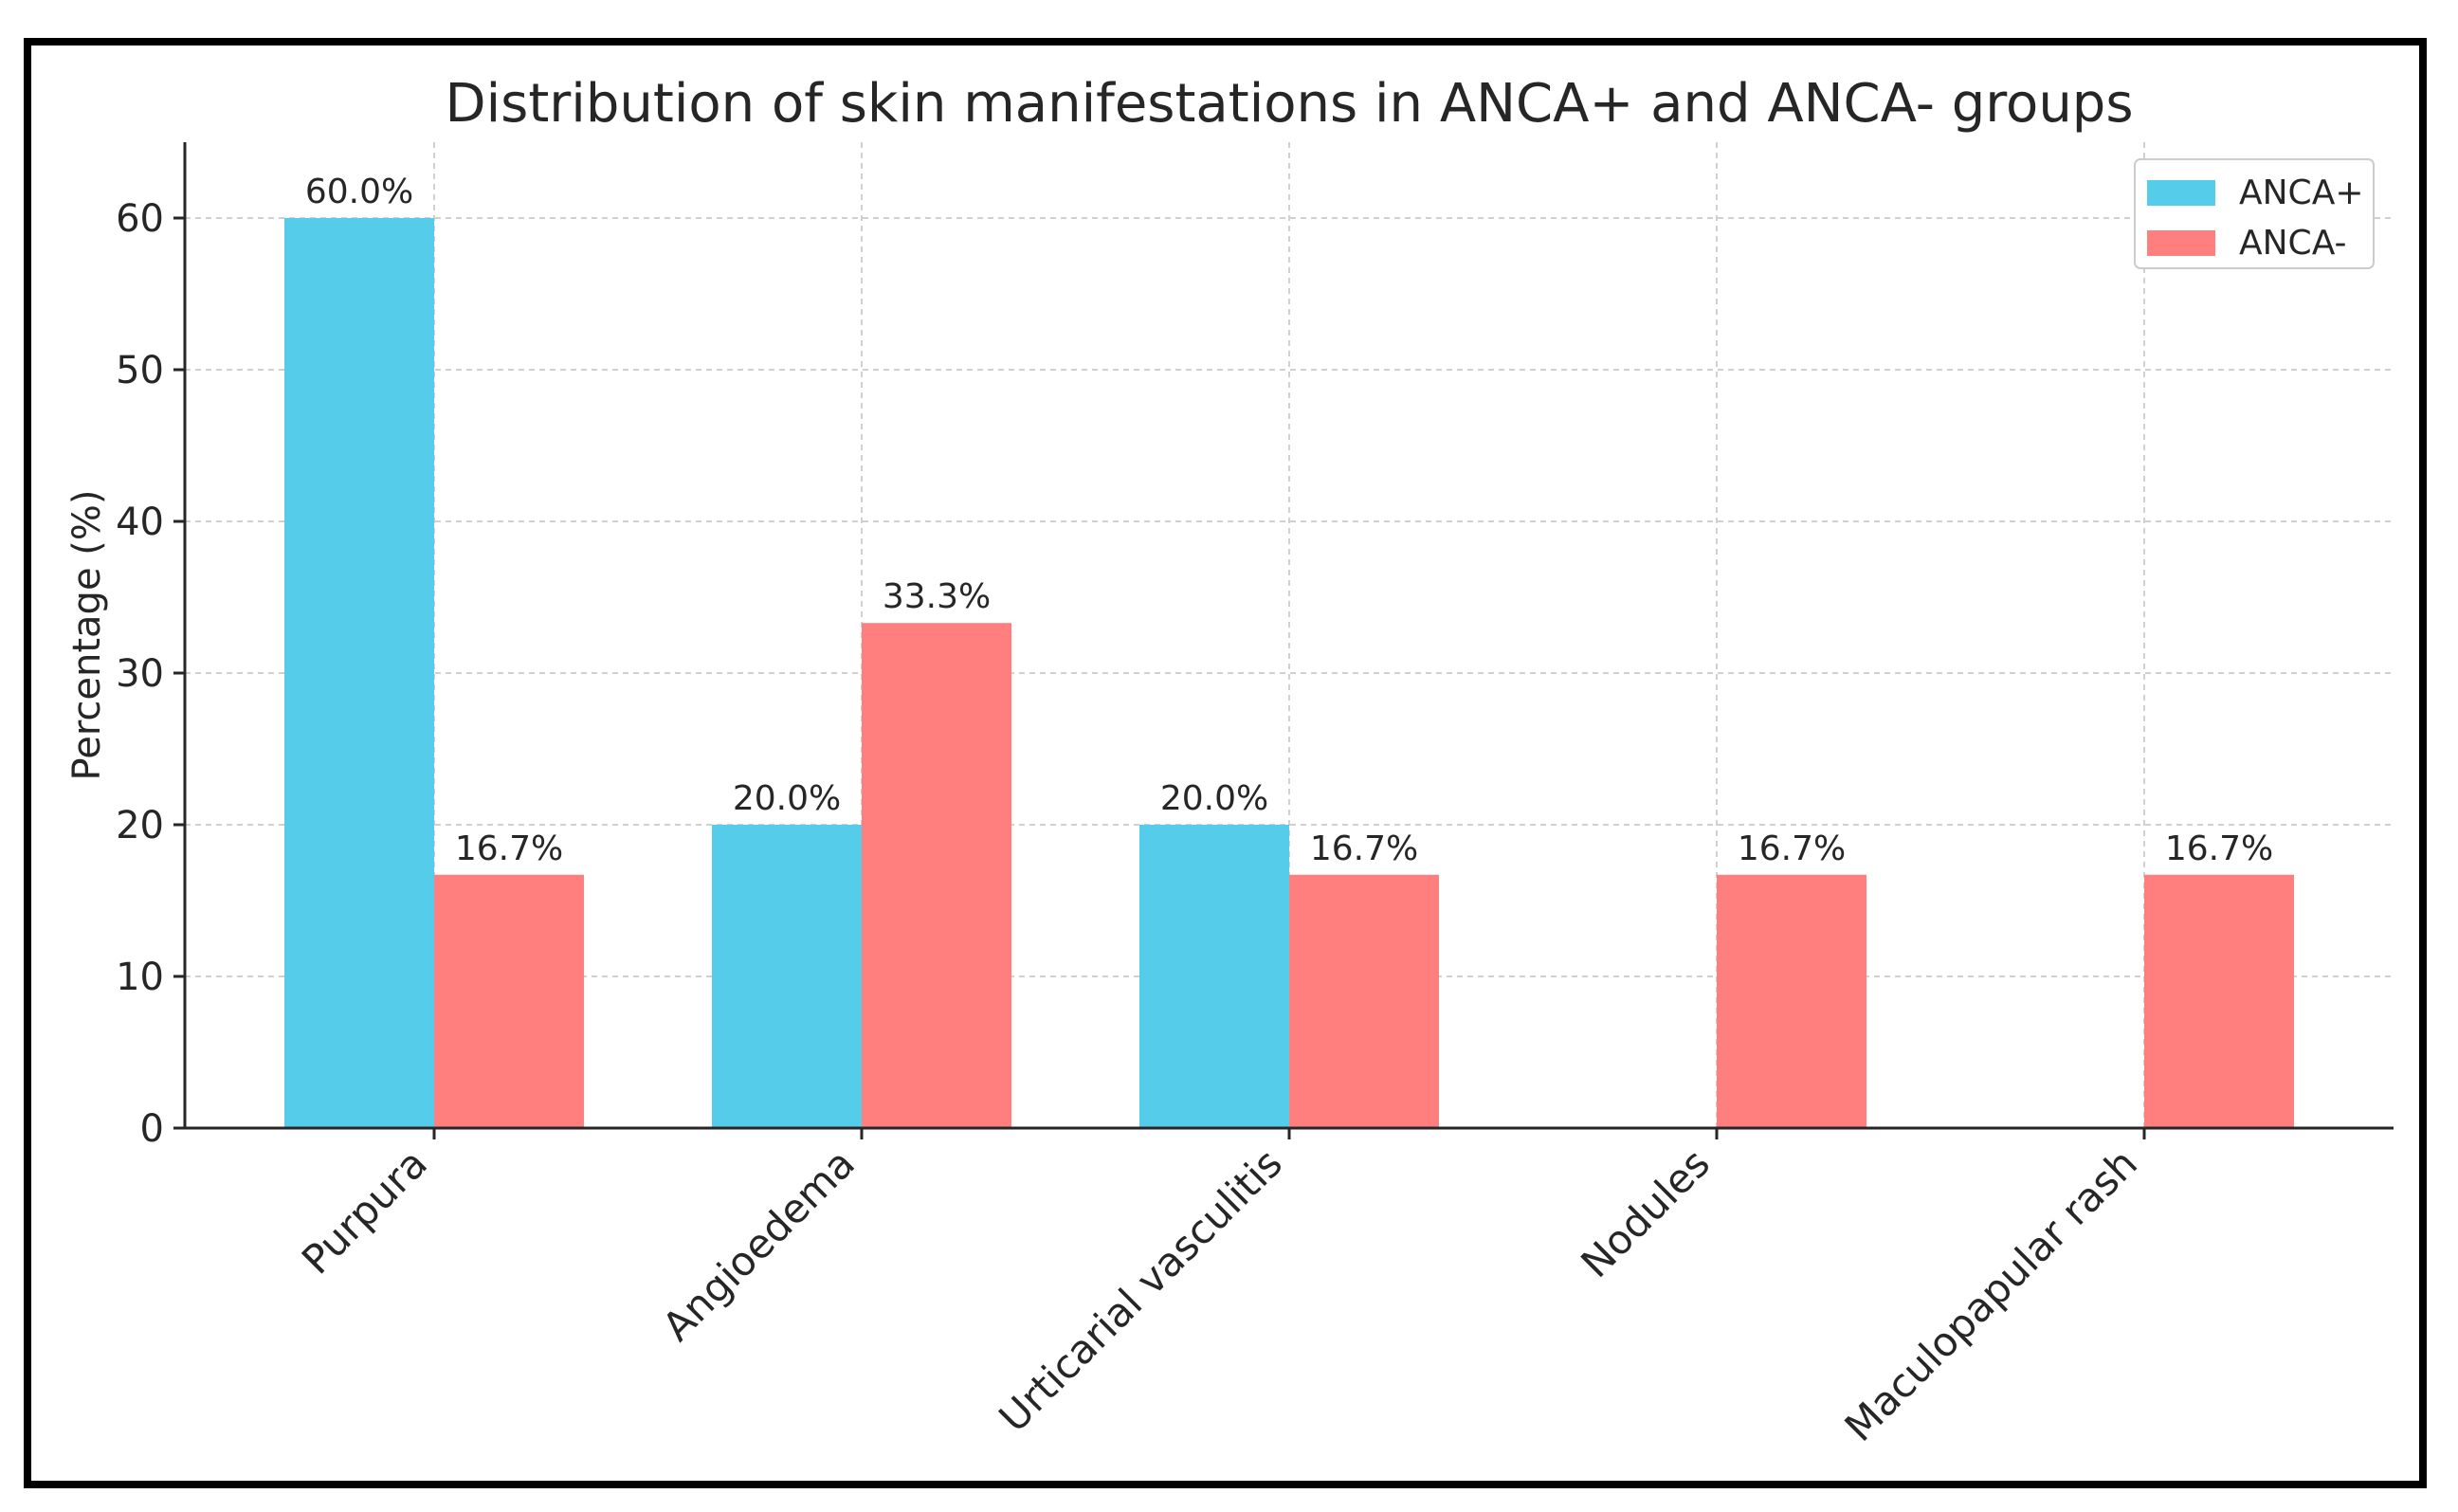 The height and width of the screenshot is (1512, 2458). Describe the element at coordinates (359, 192) in the screenshot. I see `bar-value-label: 60.0%` at that location.